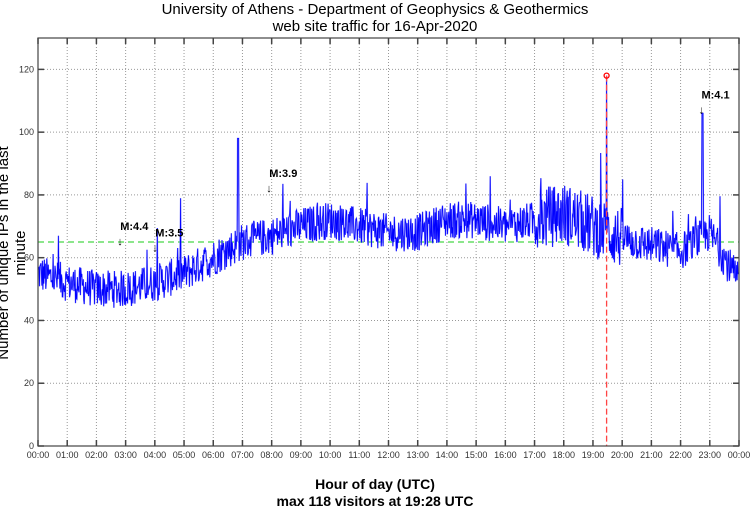  What do you see at coordinates (26, 132) in the screenshot?
I see `y-tick-label: 100` at bounding box center [26, 132].